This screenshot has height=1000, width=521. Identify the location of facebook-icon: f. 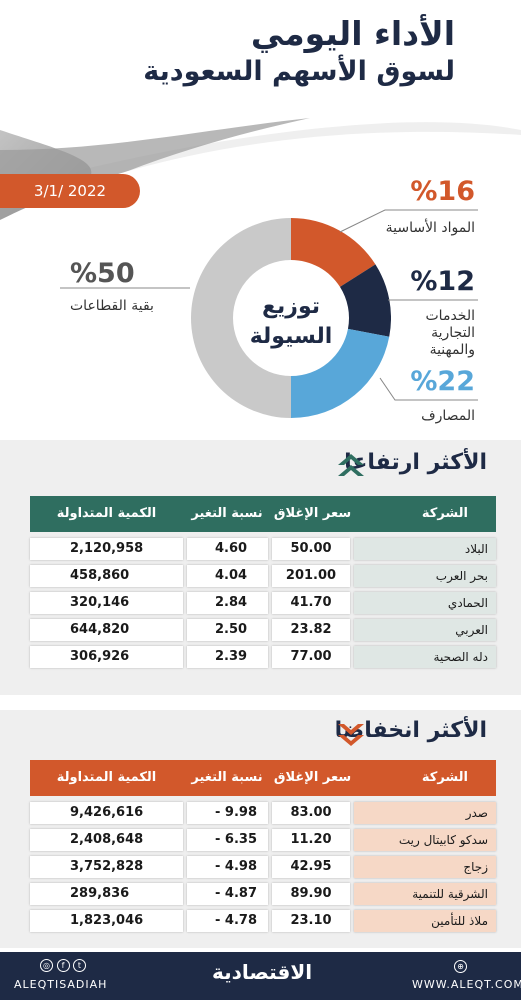
(63, 965).